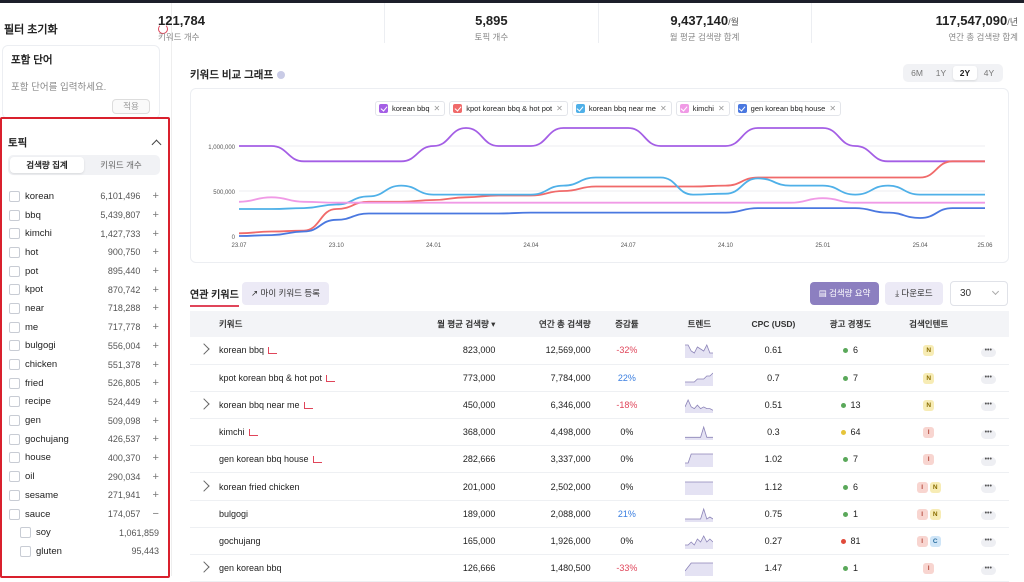 The image size is (1024, 582). I want to click on legend-item: korean bbq ✕, so click(410, 108).